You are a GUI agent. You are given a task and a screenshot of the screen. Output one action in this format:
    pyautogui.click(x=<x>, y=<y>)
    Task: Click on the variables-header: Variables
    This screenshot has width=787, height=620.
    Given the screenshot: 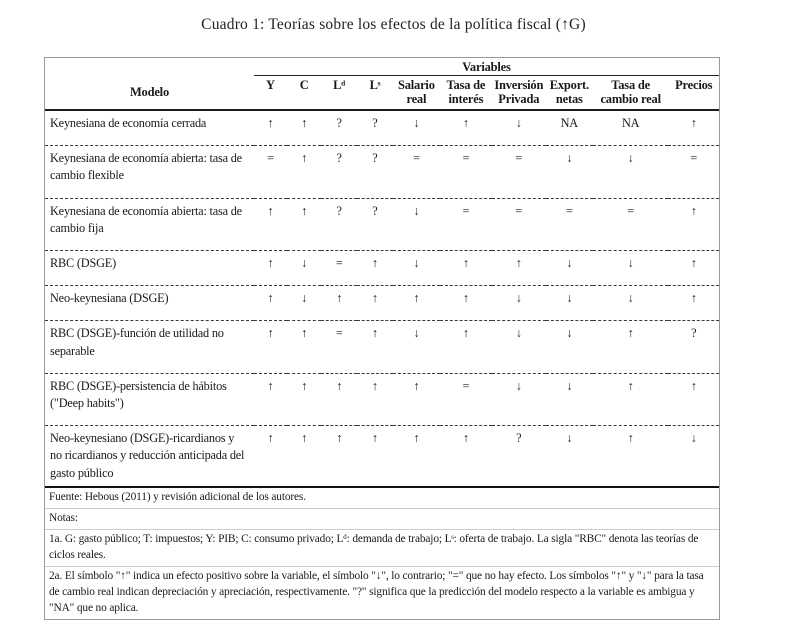 What is the action you would take?
    pyautogui.click(x=486, y=67)
    